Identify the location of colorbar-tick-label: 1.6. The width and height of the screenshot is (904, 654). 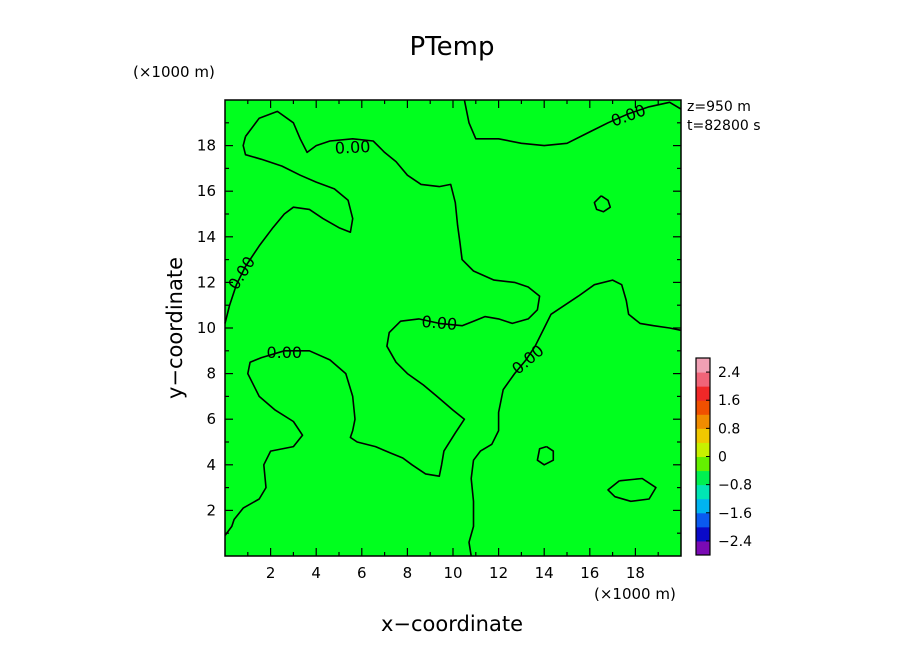
(729, 401).